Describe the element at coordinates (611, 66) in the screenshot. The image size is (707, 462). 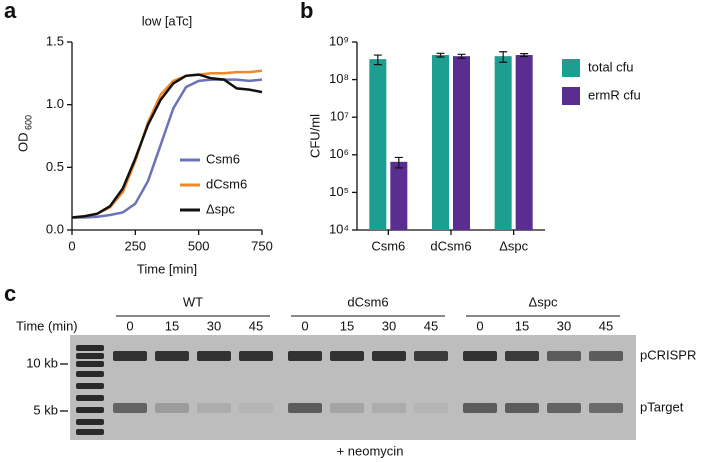
I see `legend-label: total cfu` at that location.